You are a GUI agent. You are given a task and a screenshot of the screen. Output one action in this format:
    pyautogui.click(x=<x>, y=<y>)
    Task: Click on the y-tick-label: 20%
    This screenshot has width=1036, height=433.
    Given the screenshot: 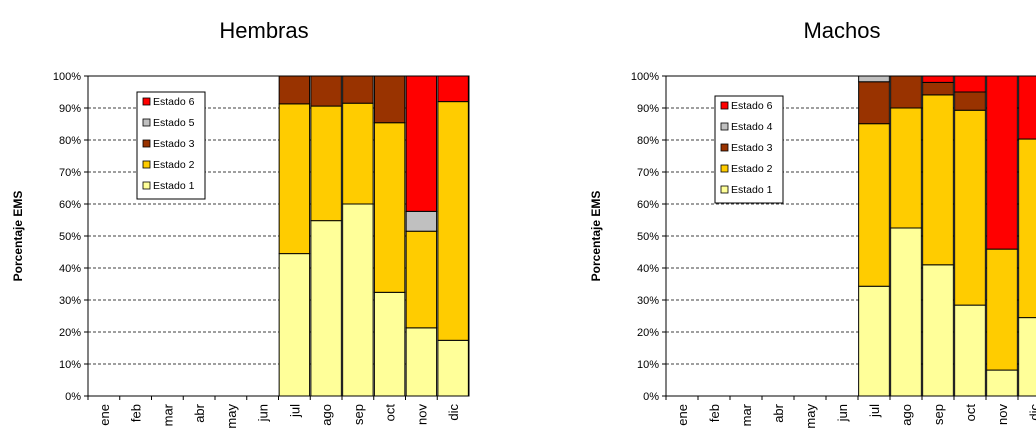 What is the action you would take?
    pyautogui.click(x=70, y=333)
    